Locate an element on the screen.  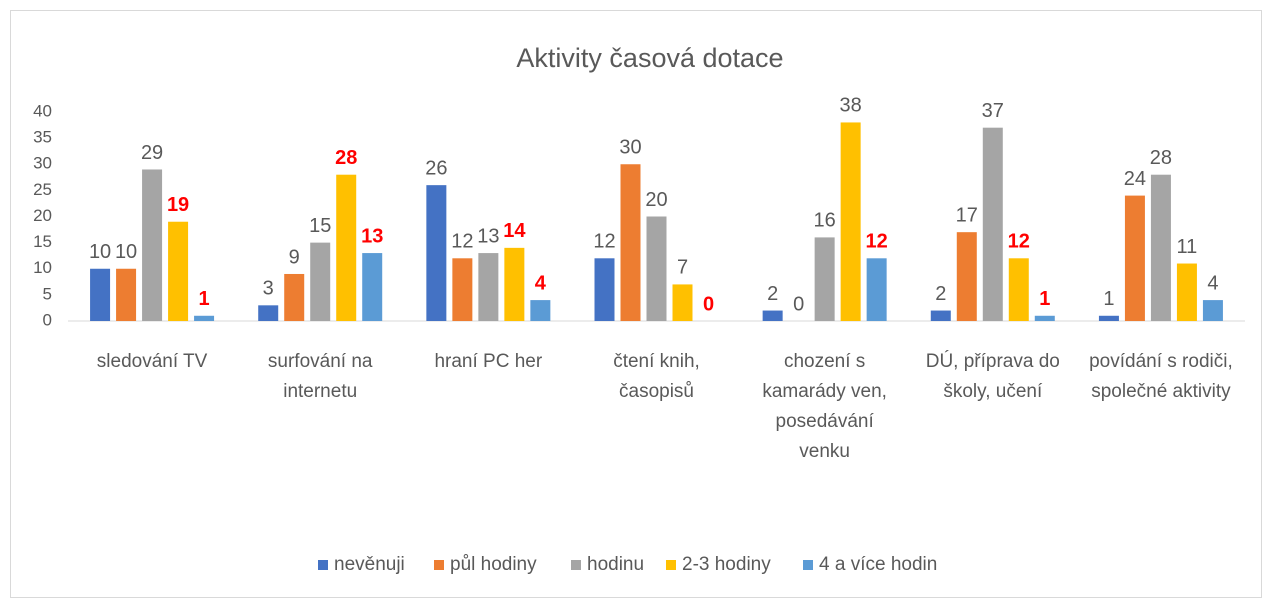
data-label: 15 is located at coordinates (320, 226).